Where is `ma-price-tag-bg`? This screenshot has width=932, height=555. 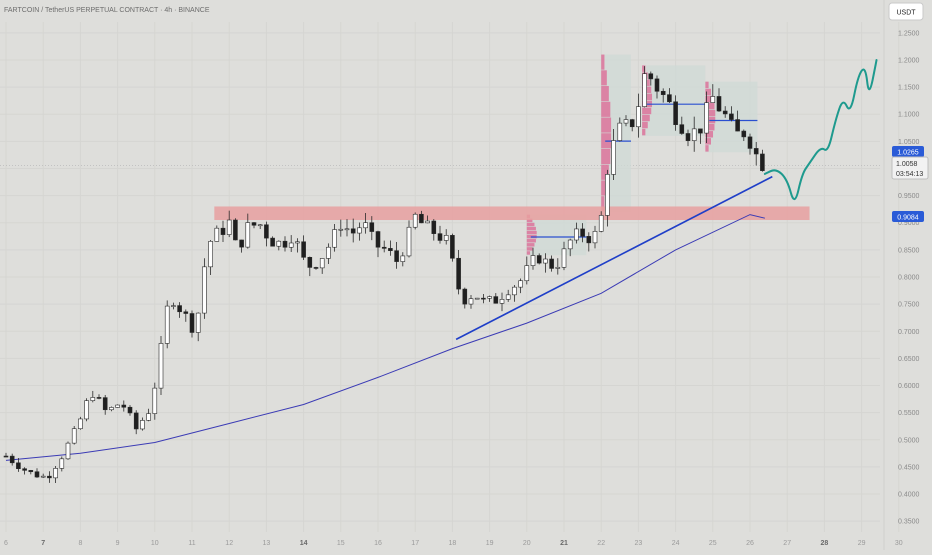
ma-price-tag-bg is located at coordinates (908, 151).